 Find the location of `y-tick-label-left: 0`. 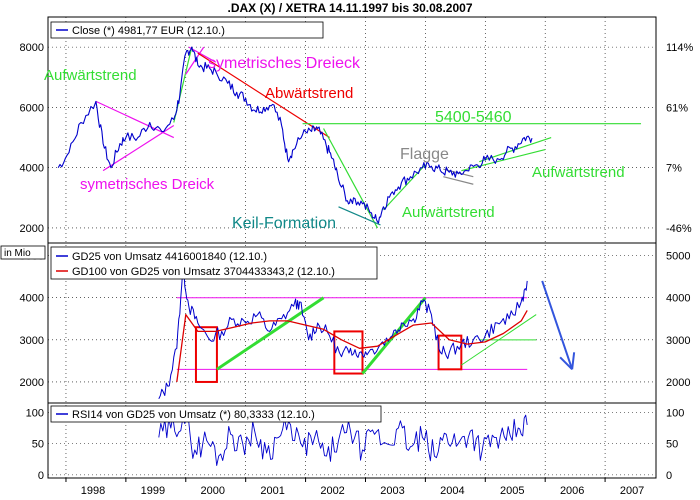

y-tick-label-left: 0 is located at coordinates (41, 476).